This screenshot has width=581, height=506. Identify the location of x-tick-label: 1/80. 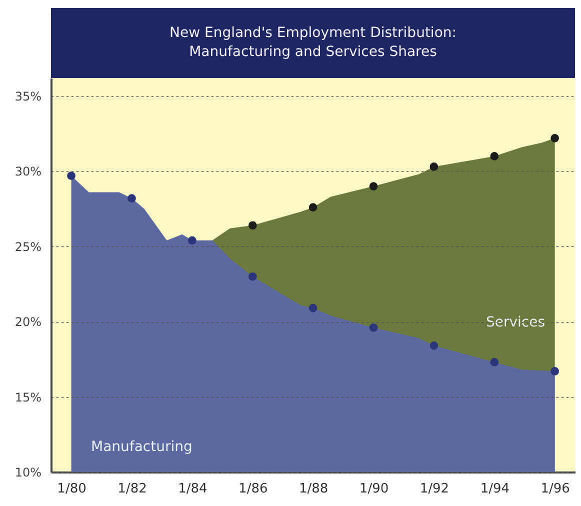
(71, 489).